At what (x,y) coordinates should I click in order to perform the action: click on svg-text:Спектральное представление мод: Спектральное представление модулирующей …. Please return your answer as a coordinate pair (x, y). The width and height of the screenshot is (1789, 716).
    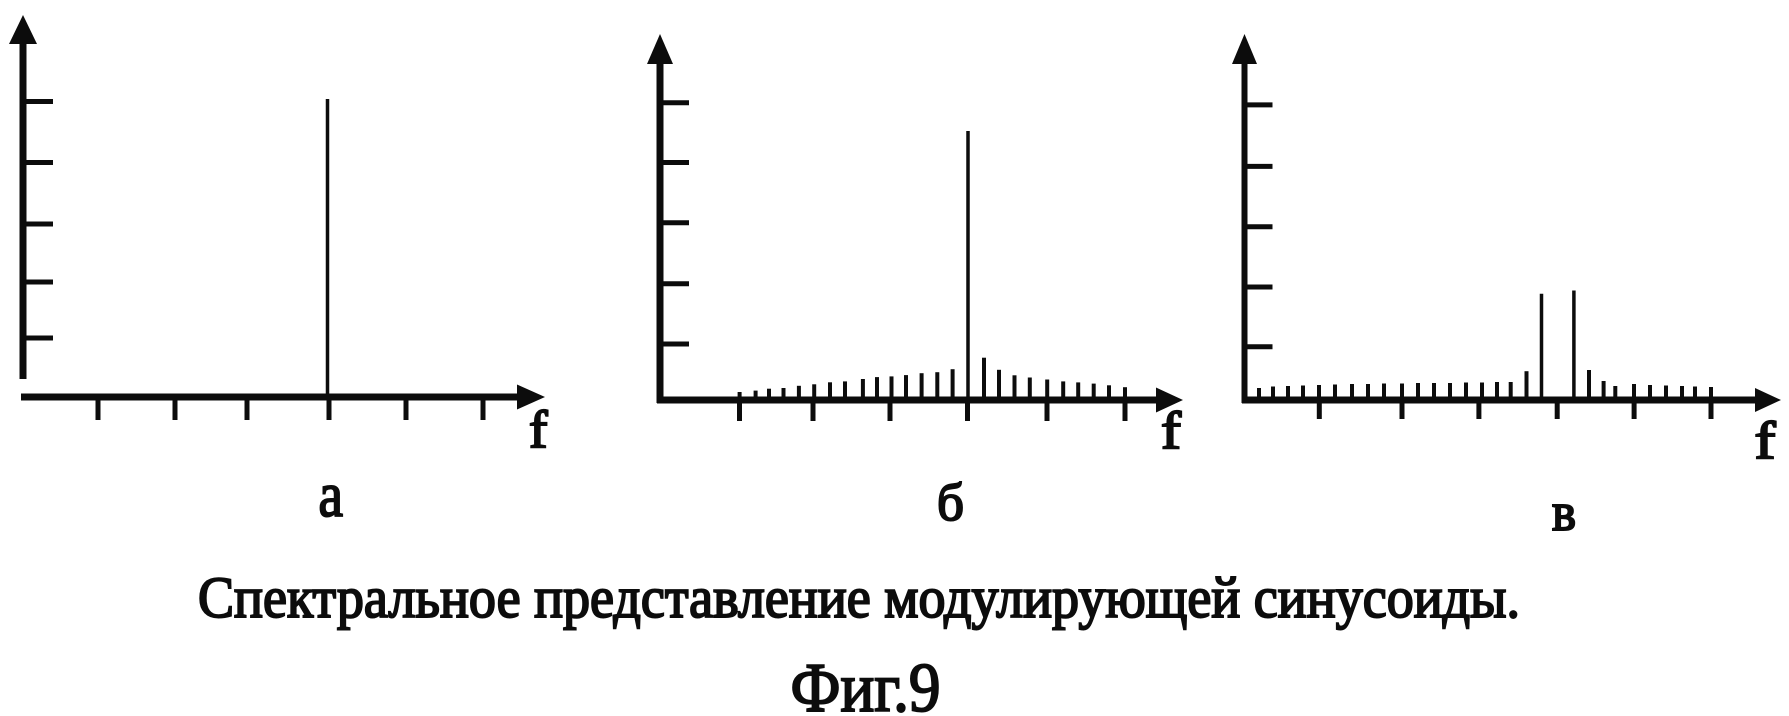
    Looking at the image, I should click on (859, 597).